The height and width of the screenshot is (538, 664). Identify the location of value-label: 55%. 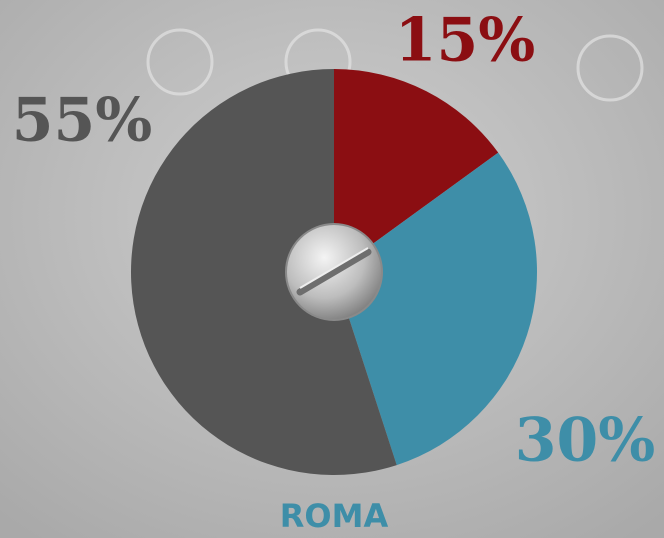
(82, 121).